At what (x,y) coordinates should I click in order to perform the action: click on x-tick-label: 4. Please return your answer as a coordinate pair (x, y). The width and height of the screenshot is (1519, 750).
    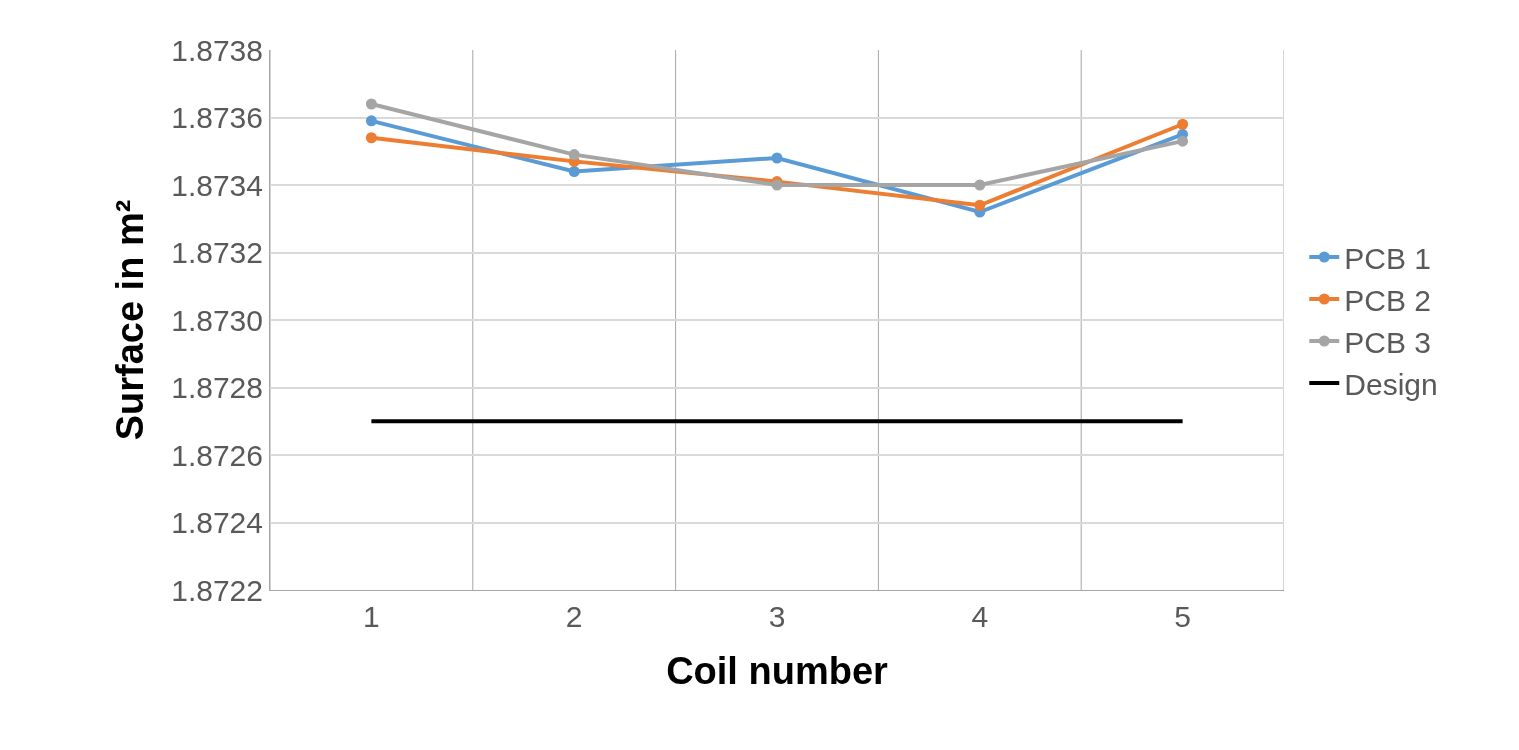
    Looking at the image, I should click on (980, 616).